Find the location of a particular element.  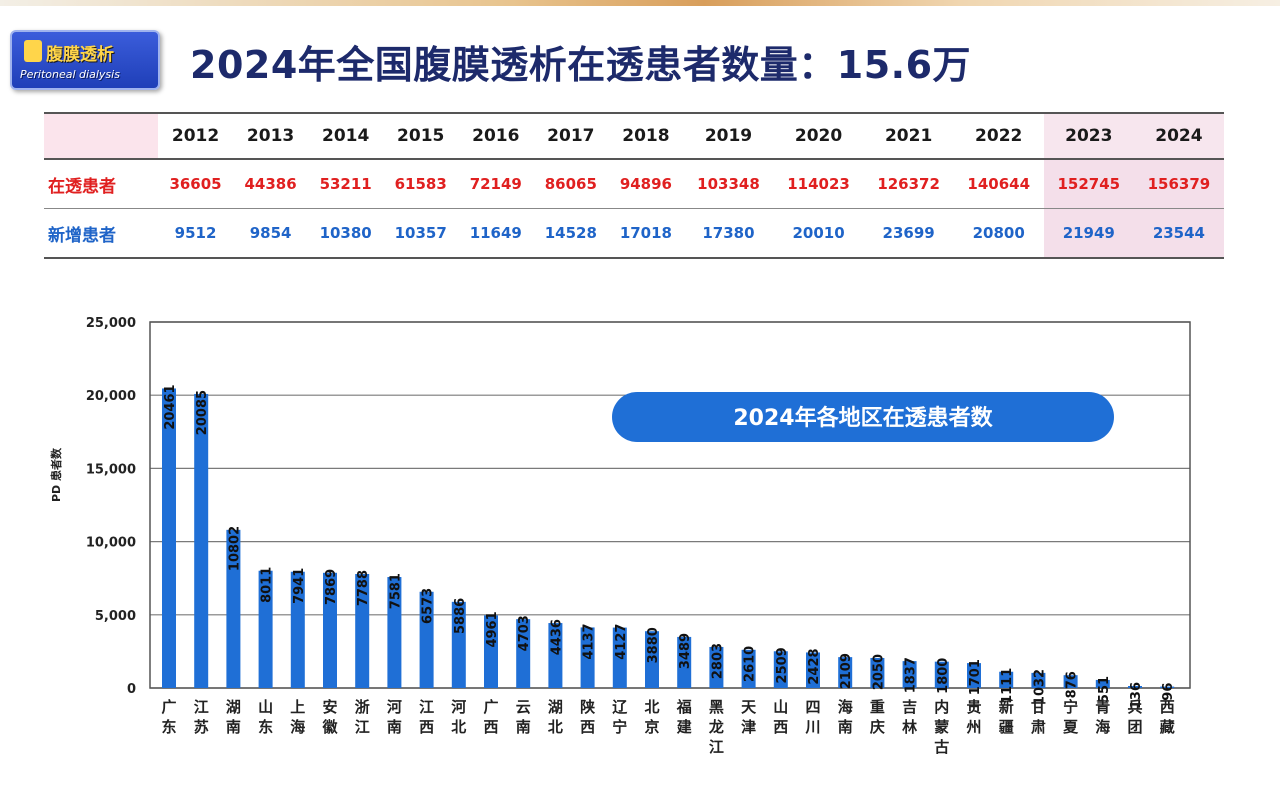

bar-value-label: 2803 is located at coordinates (717, 661).